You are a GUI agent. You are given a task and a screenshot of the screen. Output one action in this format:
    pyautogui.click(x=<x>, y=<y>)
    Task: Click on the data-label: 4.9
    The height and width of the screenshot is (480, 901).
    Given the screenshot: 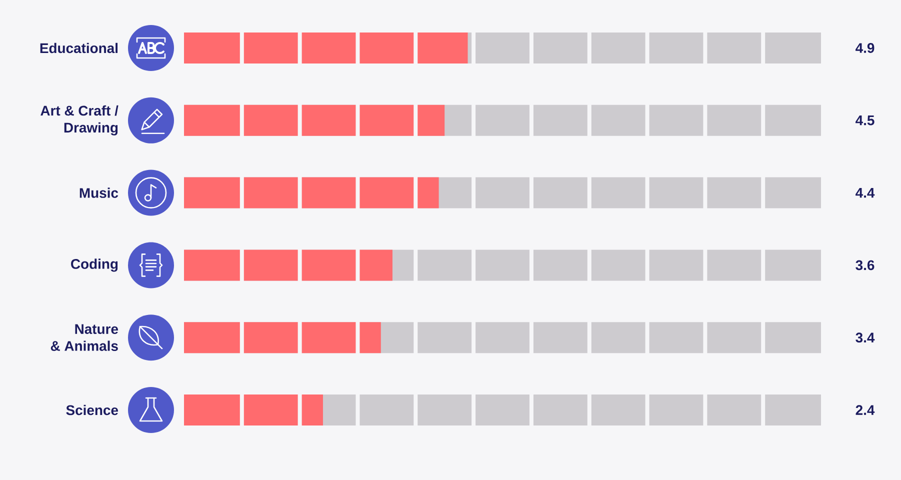 What is the action you would take?
    pyautogui.click(x=865, y=48)
    